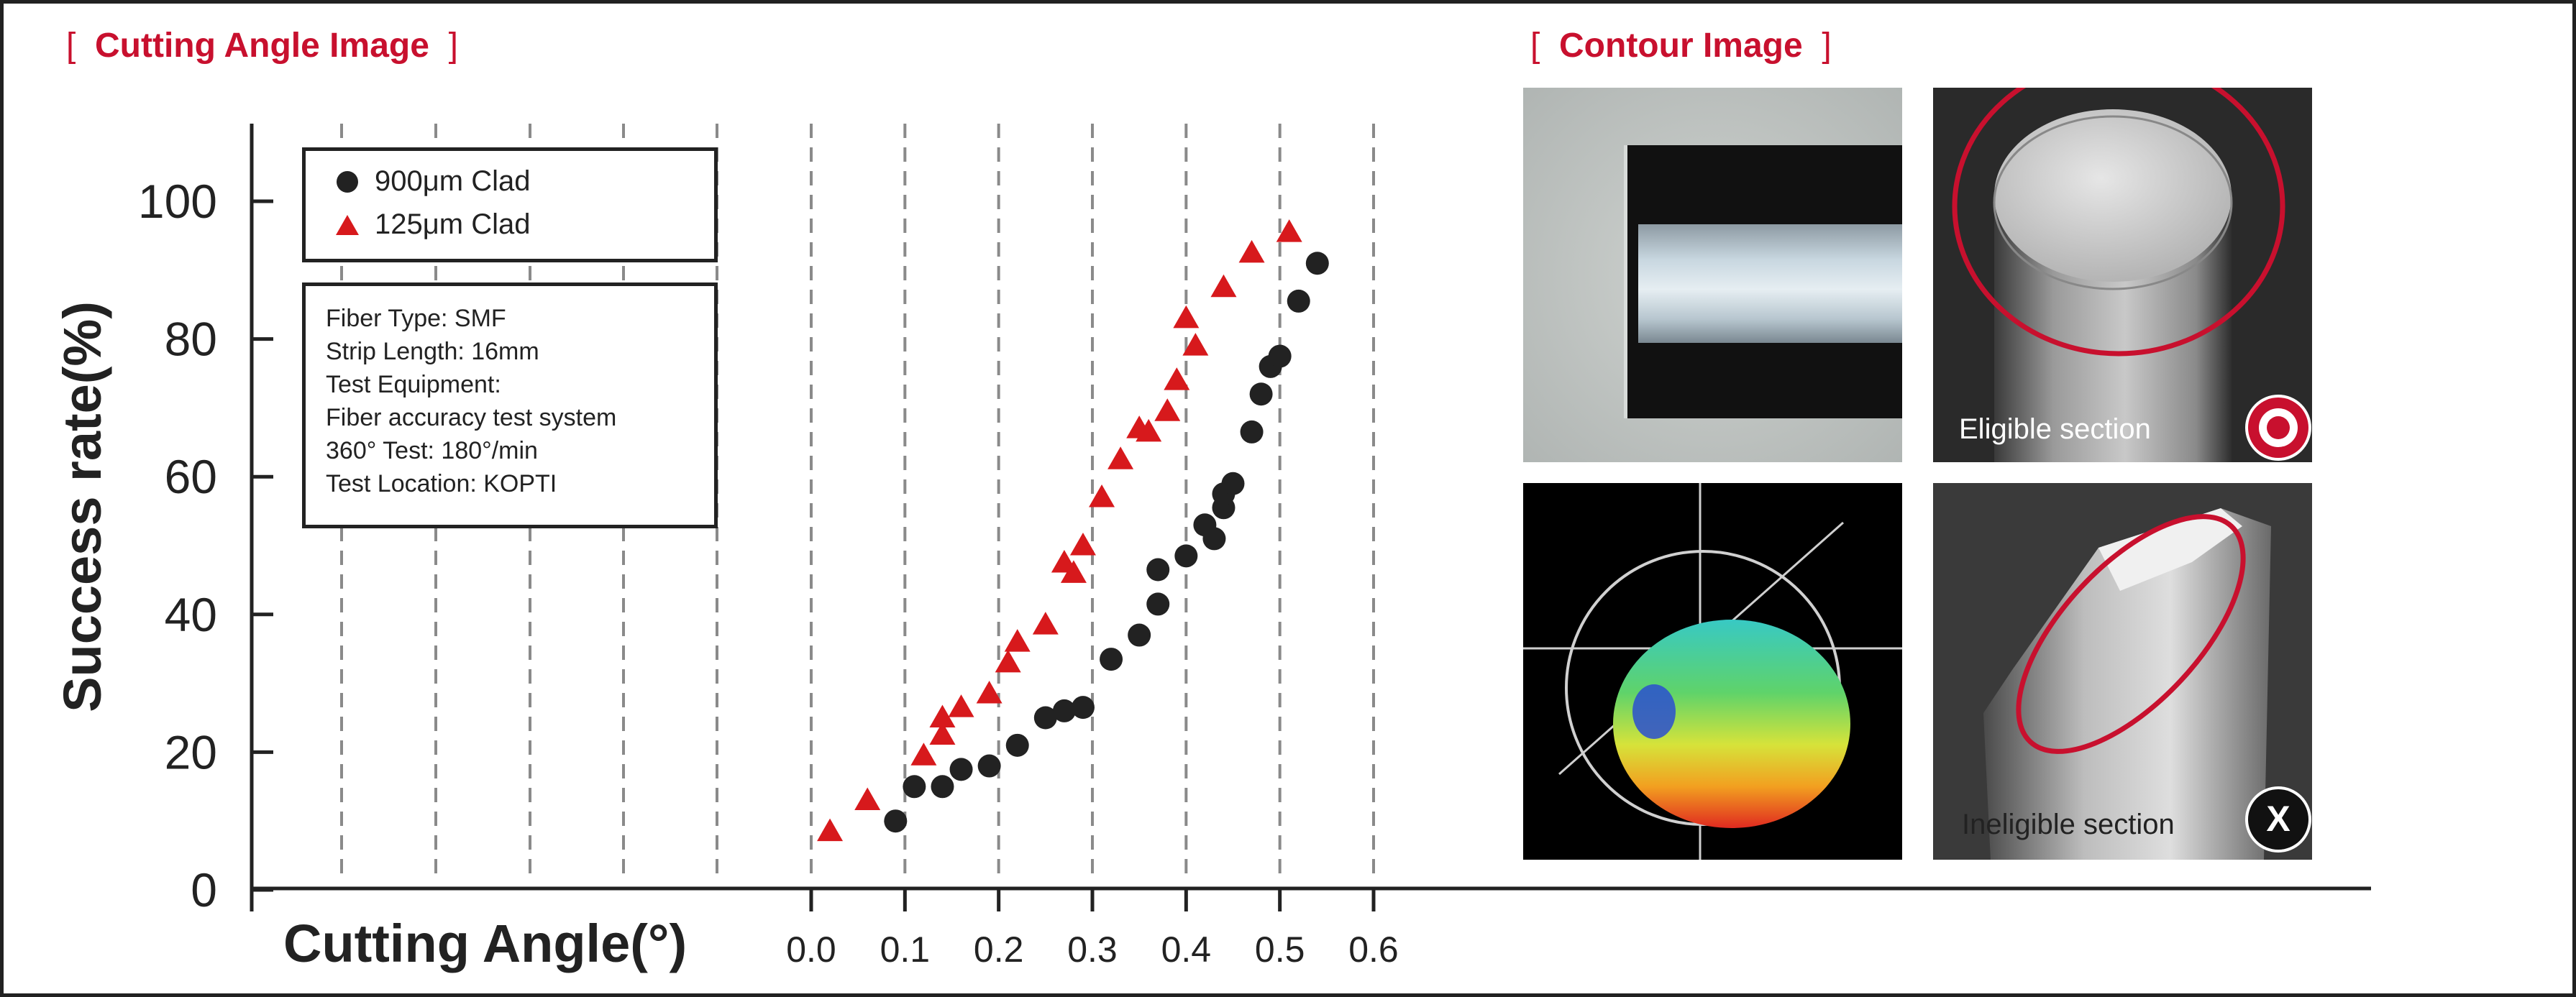  I want to click on y-tick-label: 100, so click(177, 202).